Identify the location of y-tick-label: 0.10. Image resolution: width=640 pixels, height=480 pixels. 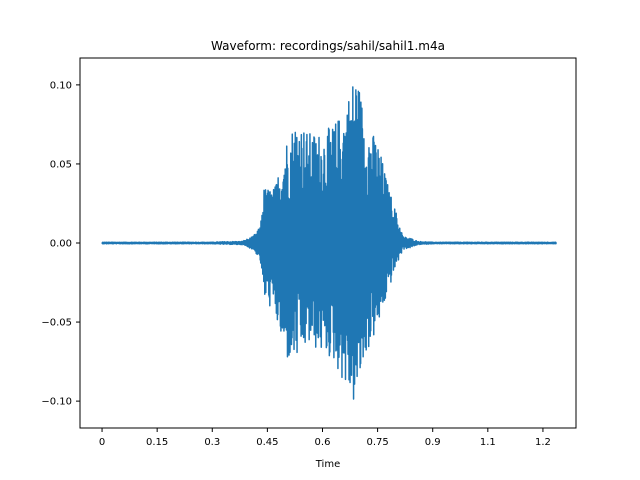
(61, 85).